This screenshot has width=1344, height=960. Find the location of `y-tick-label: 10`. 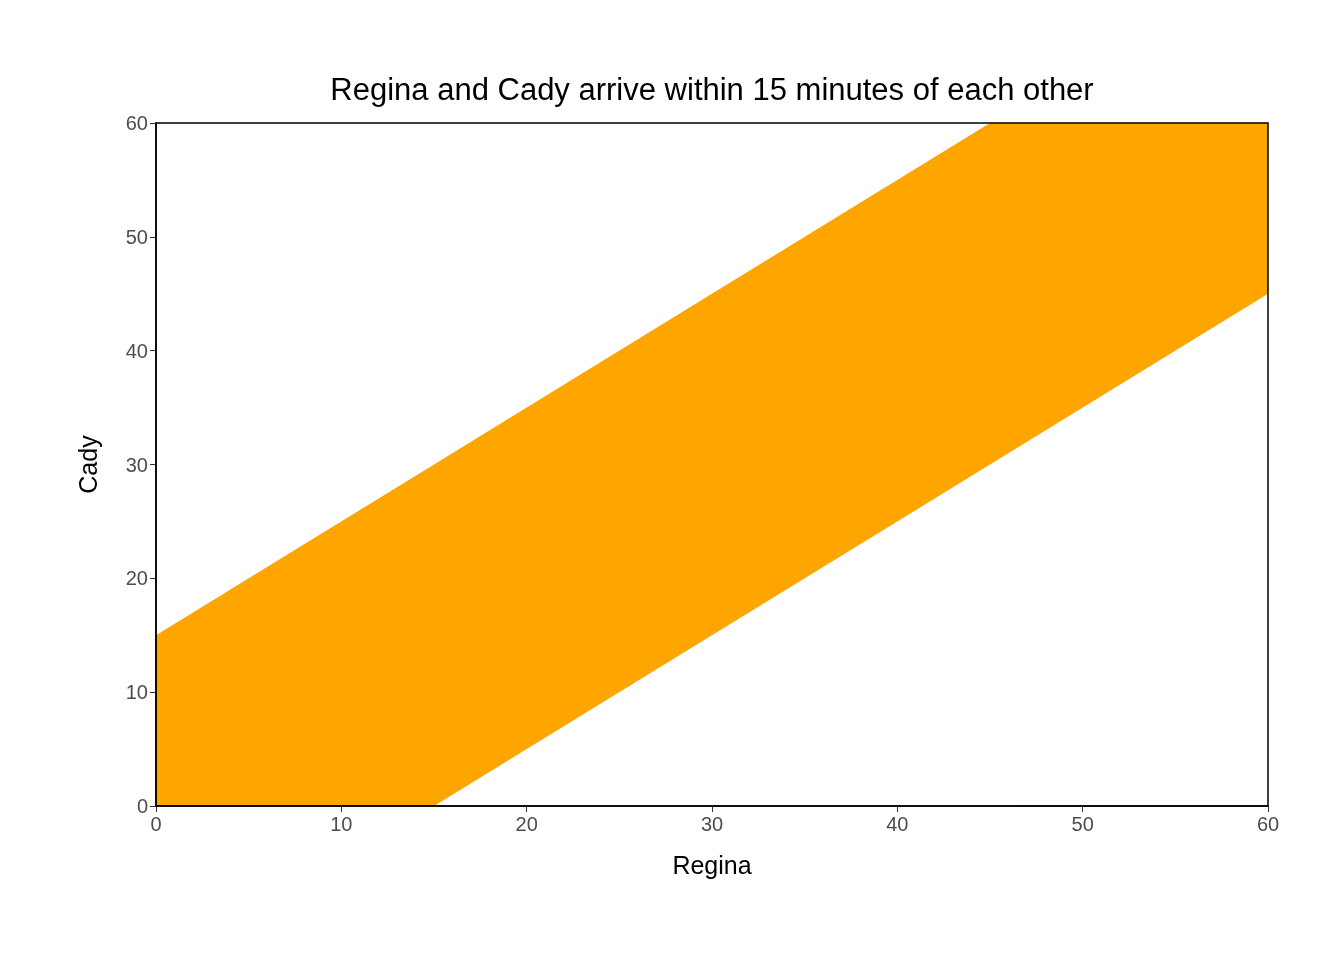

y-tick-label: 10 is located at coordinates (136, 692).